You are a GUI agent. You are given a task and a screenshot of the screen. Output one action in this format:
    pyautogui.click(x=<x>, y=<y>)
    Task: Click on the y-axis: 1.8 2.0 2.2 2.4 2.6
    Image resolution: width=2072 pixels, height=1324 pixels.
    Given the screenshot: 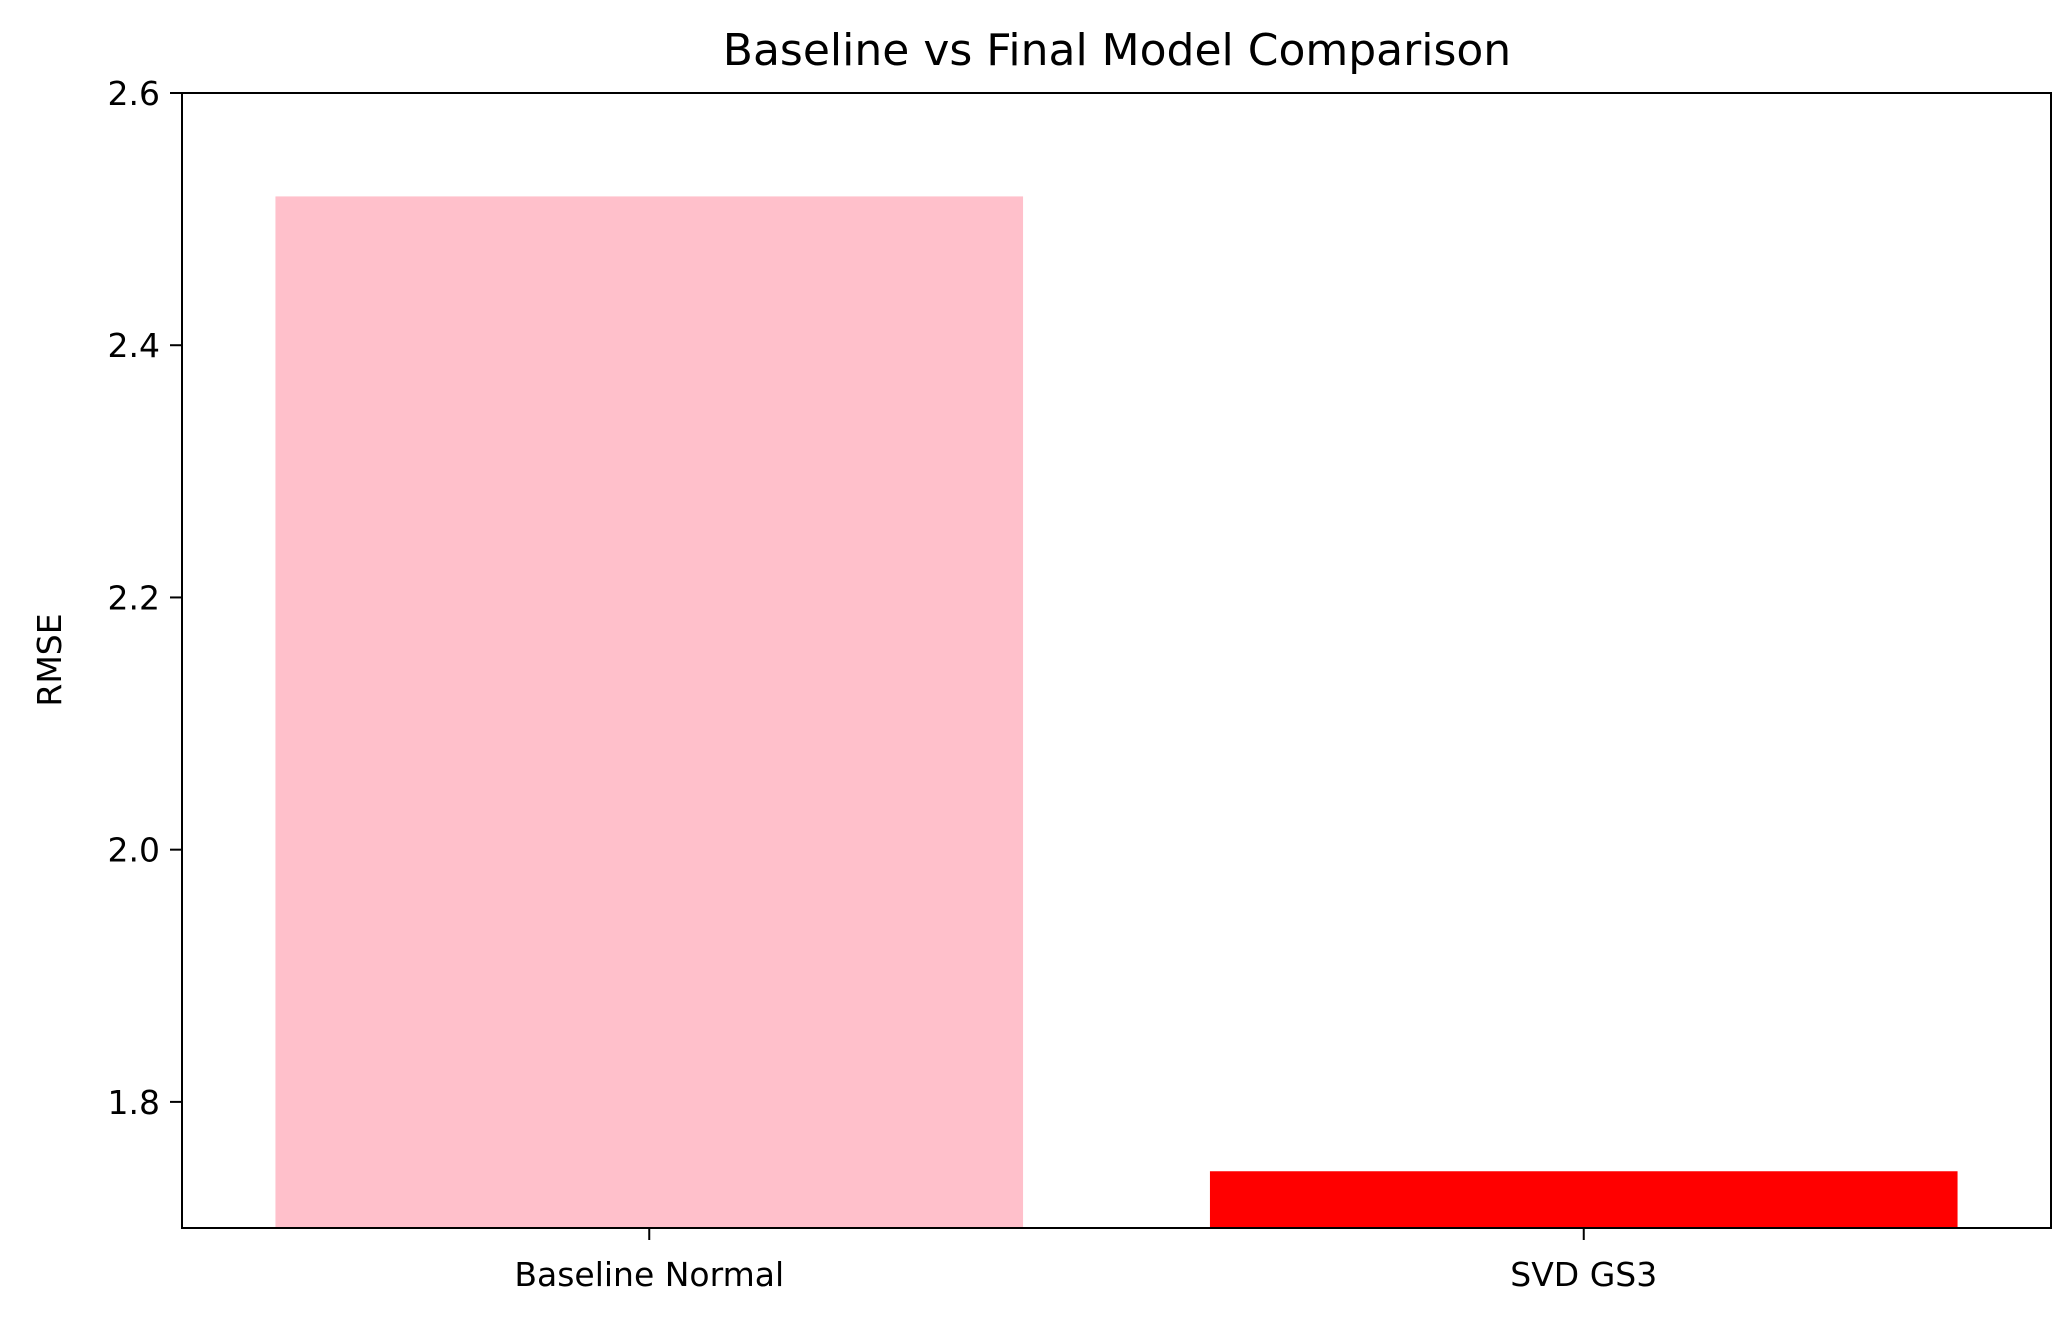 What is the action you would take?
    pyautogui.click(x=145, y=598)
    